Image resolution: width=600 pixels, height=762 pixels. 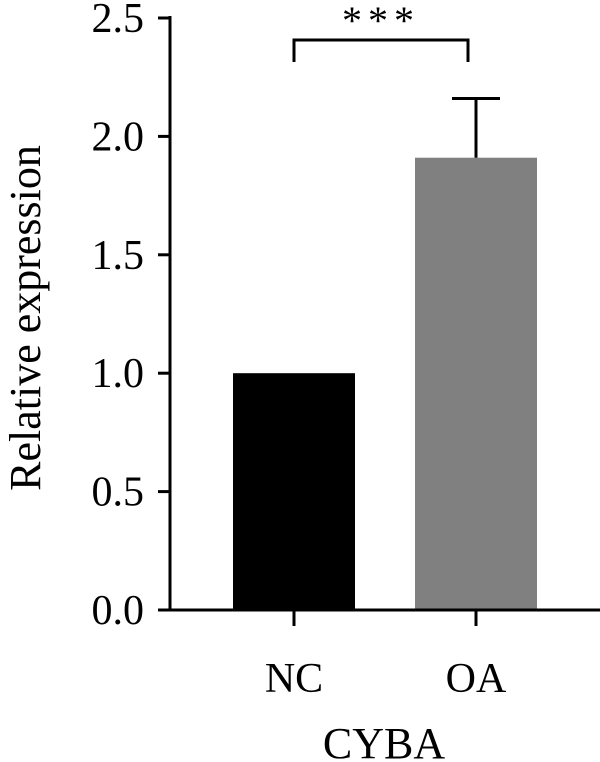 What do you see at coordinates (118, 493) in the screenshot?
I see `y-tick-label: 0.5` at bounding box center [118, 493].